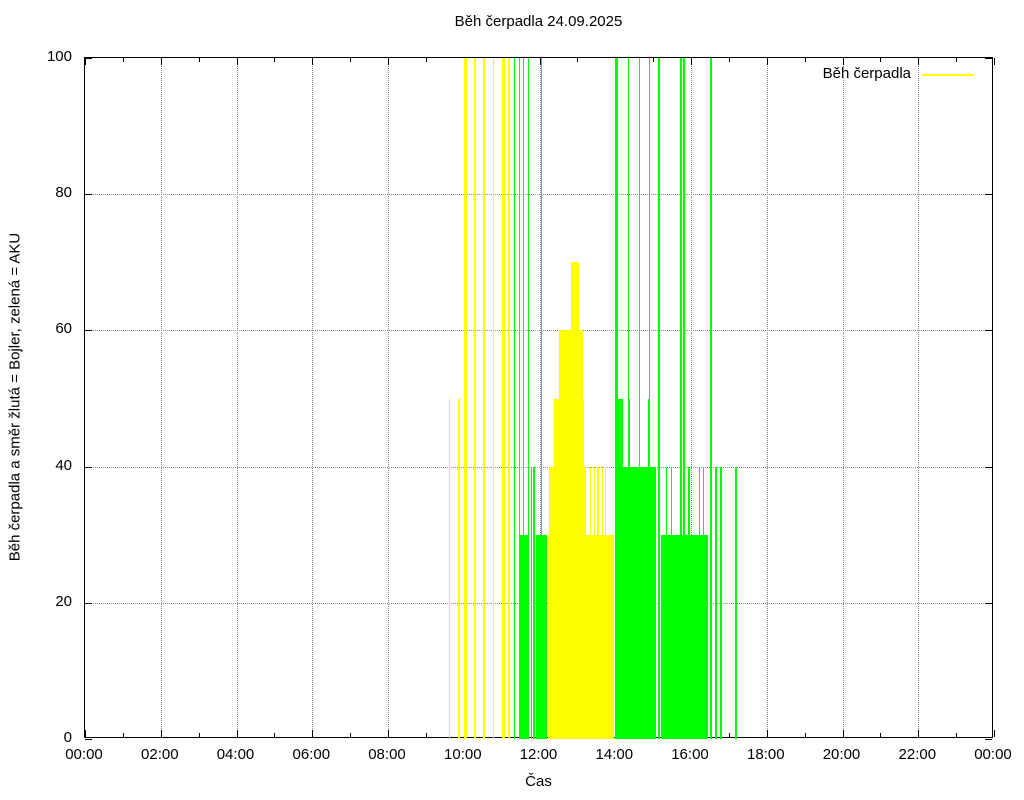 This screenshot has width=1024, height=800. I want to click on y-tick-label: 60, so click(63, 329).